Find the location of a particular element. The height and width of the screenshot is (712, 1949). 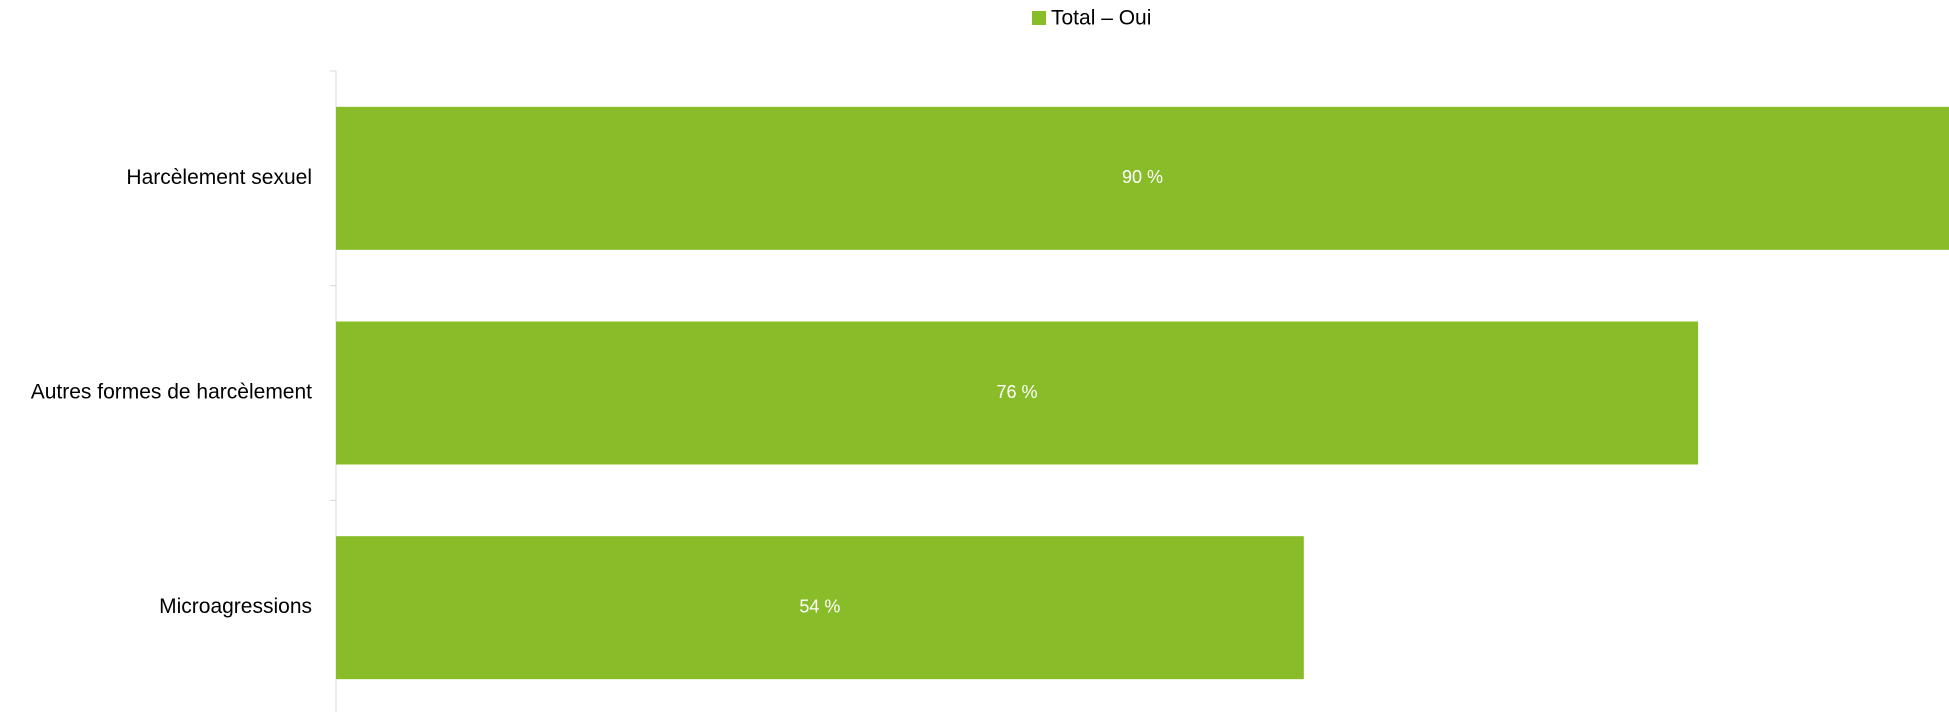

category-label: Harcèlement sexuel is located at coordinates (219, 177).